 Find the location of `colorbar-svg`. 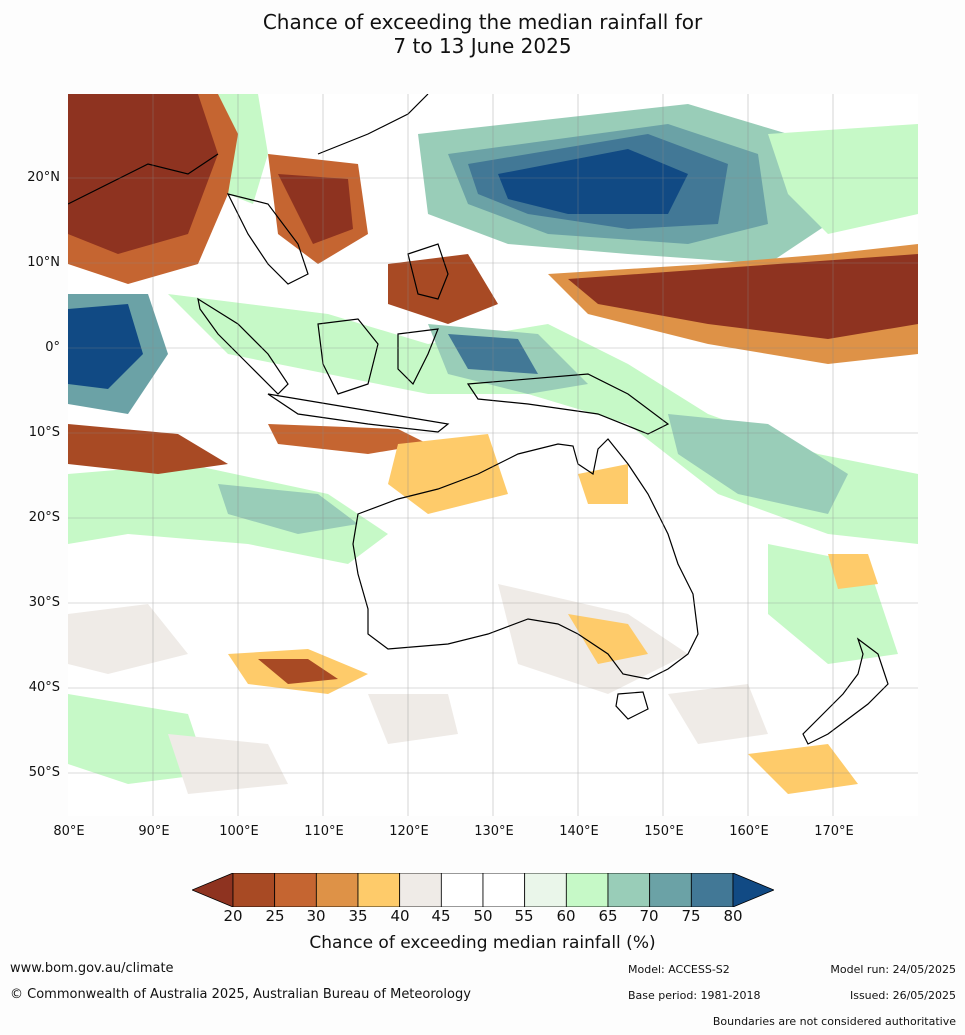

colorbar-svg is located at coordinates (483, 890).